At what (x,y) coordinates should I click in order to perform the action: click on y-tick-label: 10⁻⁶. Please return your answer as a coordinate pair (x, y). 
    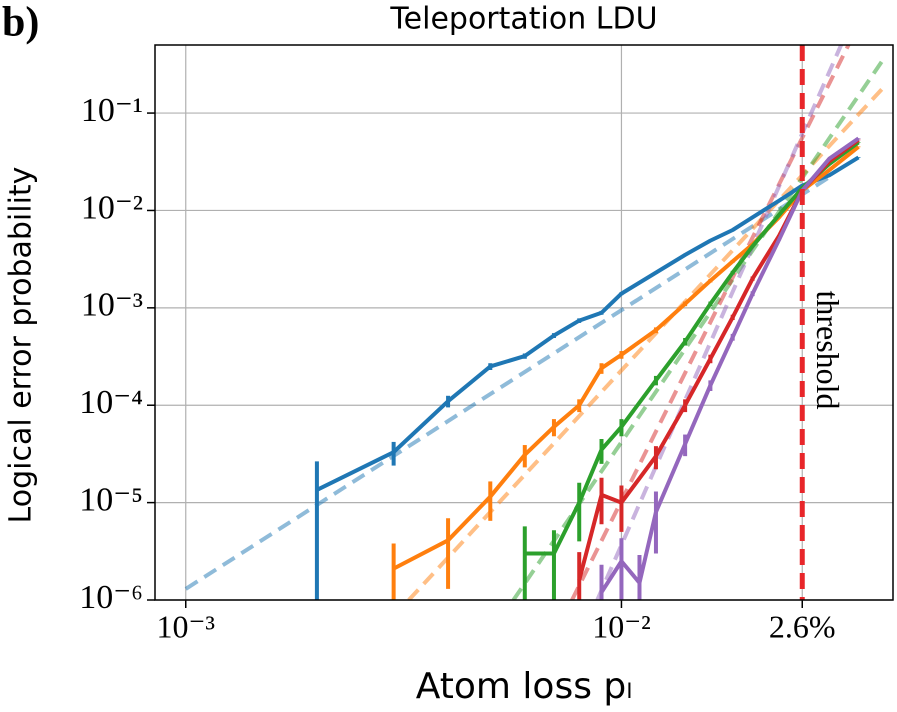
    Looking at the image, I should click on (111, 597).